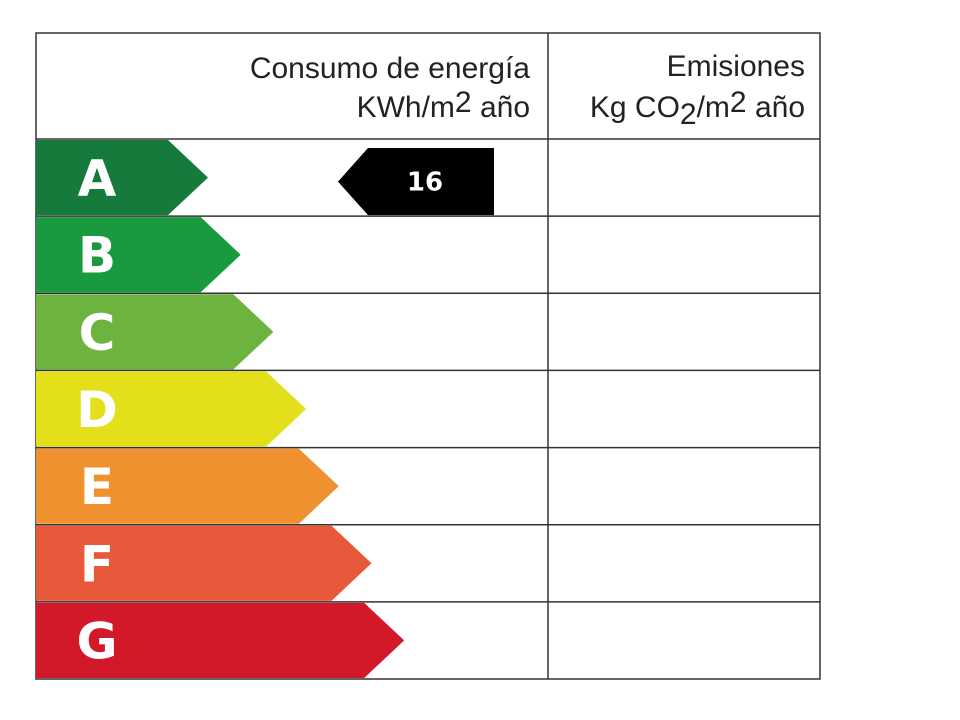  Describe the element at coordinates (96, 641) in the screenshot. I see `rating-letter: G` at that location.